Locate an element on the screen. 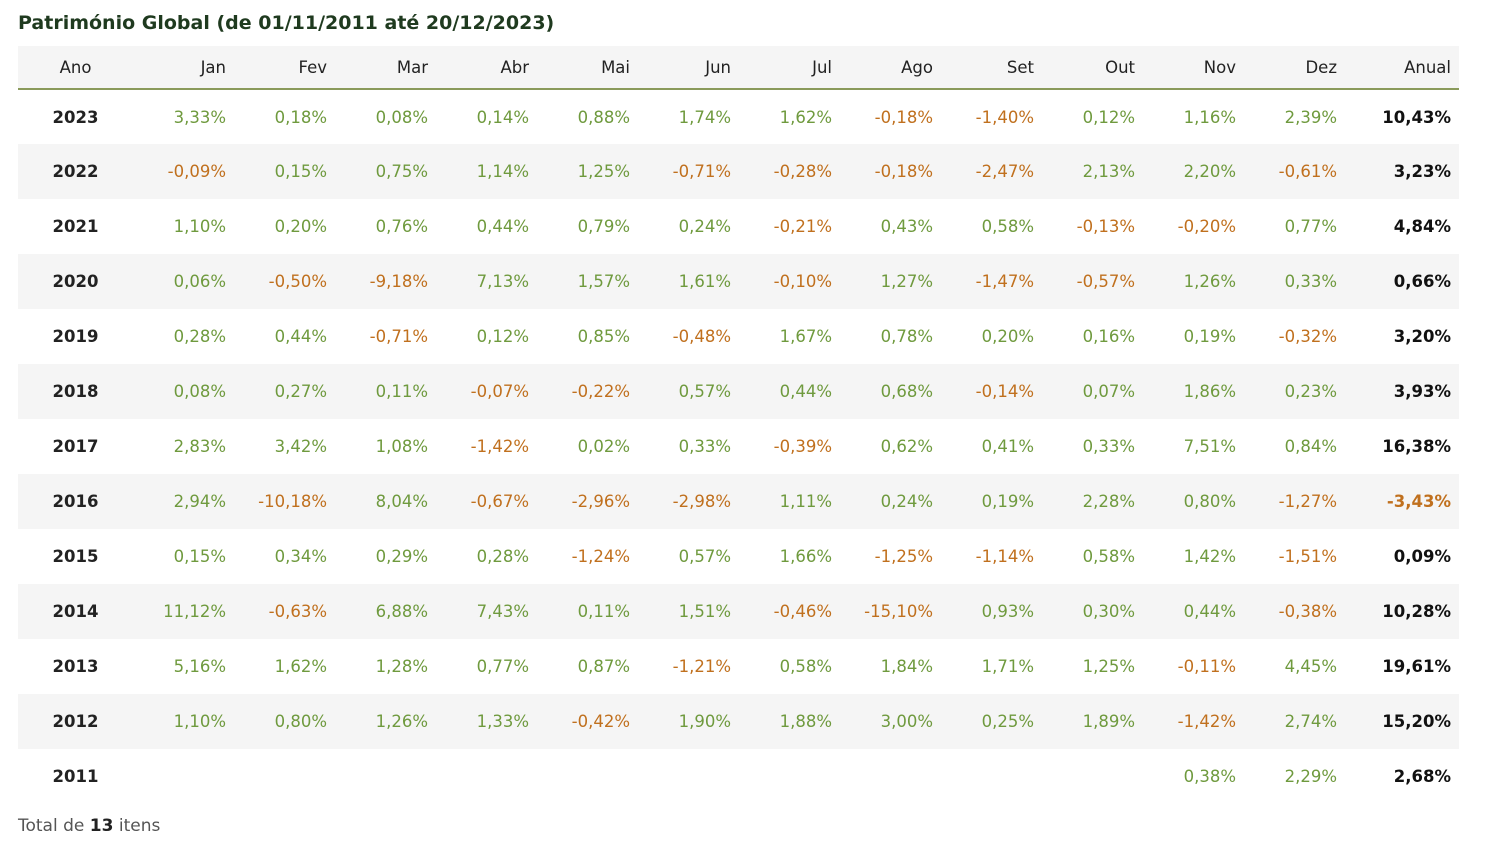 Image resolution: width=1500 pixels, height=846 pixels. month-return-cell: 2,20% is located at coordinates (1209, 171).